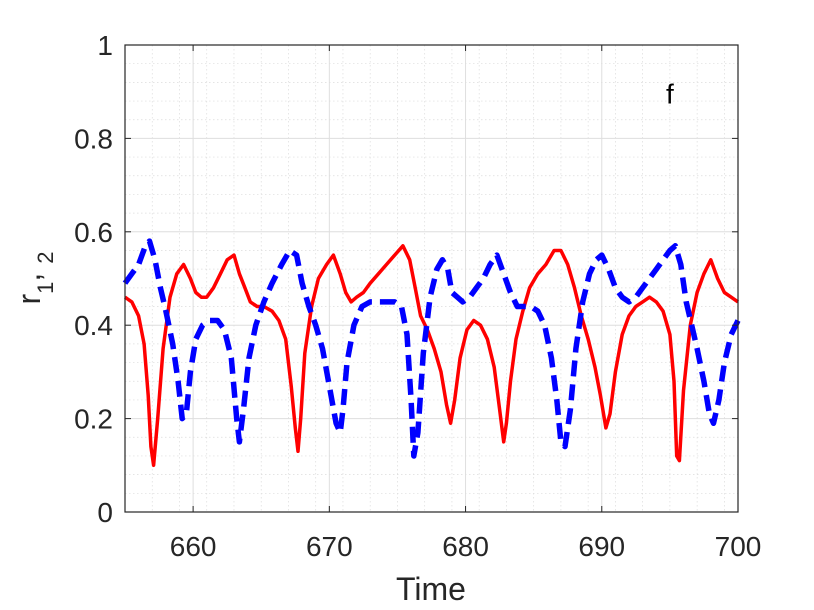 Image resolution: width=814 pixels, height=610 pixels. What do you see at coordinates (193, 546) in the screenshot?
I see `x-tick-label: 660` at bounding box center [193, 546].